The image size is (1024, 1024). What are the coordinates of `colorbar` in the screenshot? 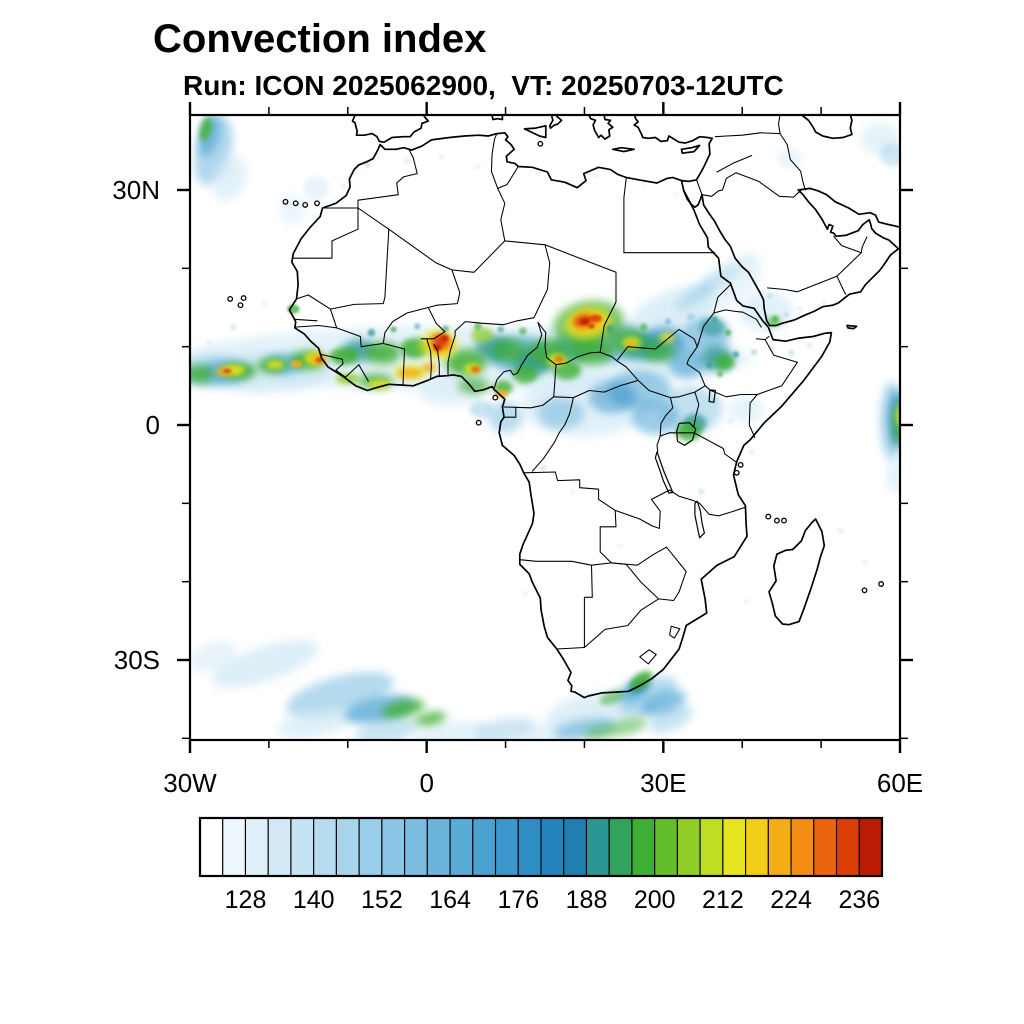 It's located at (541, 847).